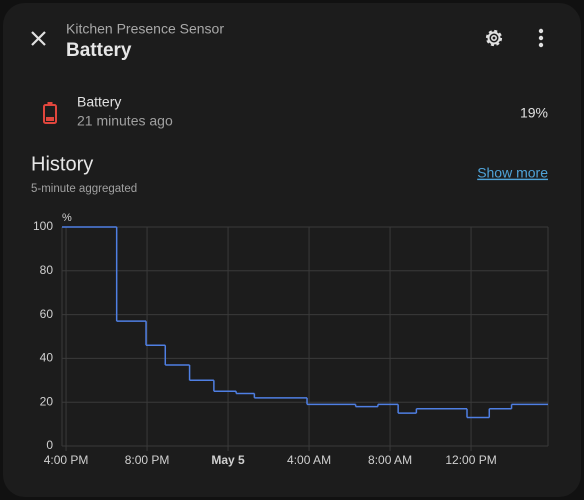 Image resolution: width=584 pixels, height=500 pixels. I want to click on show-more-link: Show more, so click(512, 173).